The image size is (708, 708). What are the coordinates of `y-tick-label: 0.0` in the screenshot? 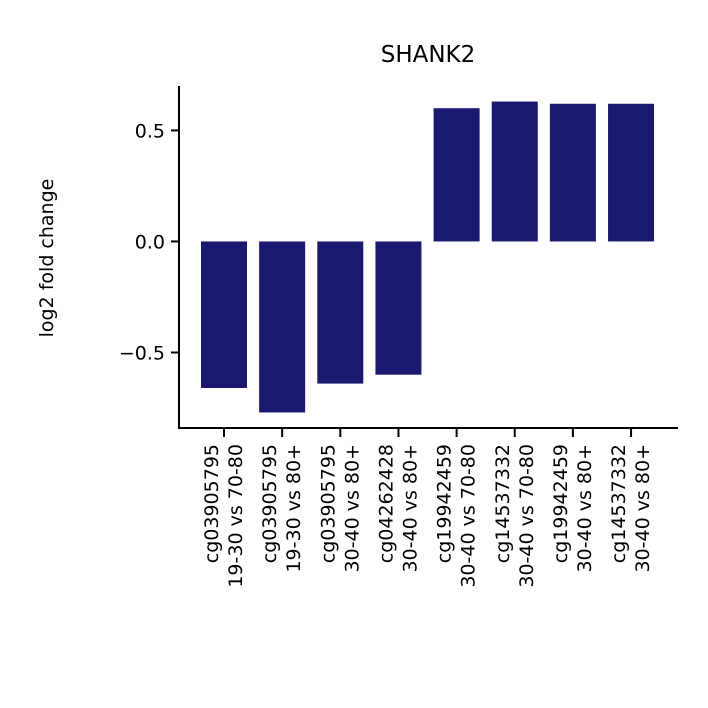 It's located at (150, 242).